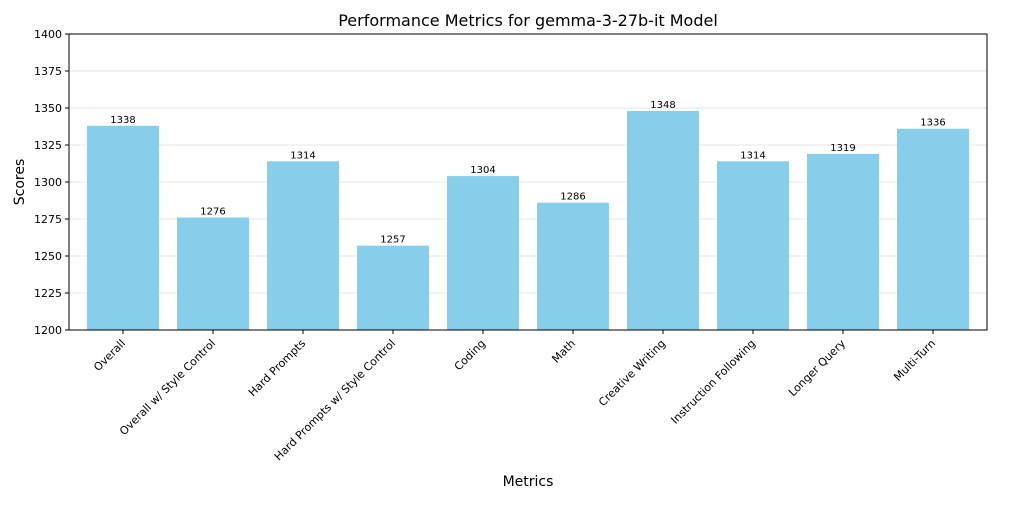 The image size is (1024, 506). Describe the element at coordinates (632, 373) in the screenshot. I see `x-tick-label: Creative Writing` at that location.